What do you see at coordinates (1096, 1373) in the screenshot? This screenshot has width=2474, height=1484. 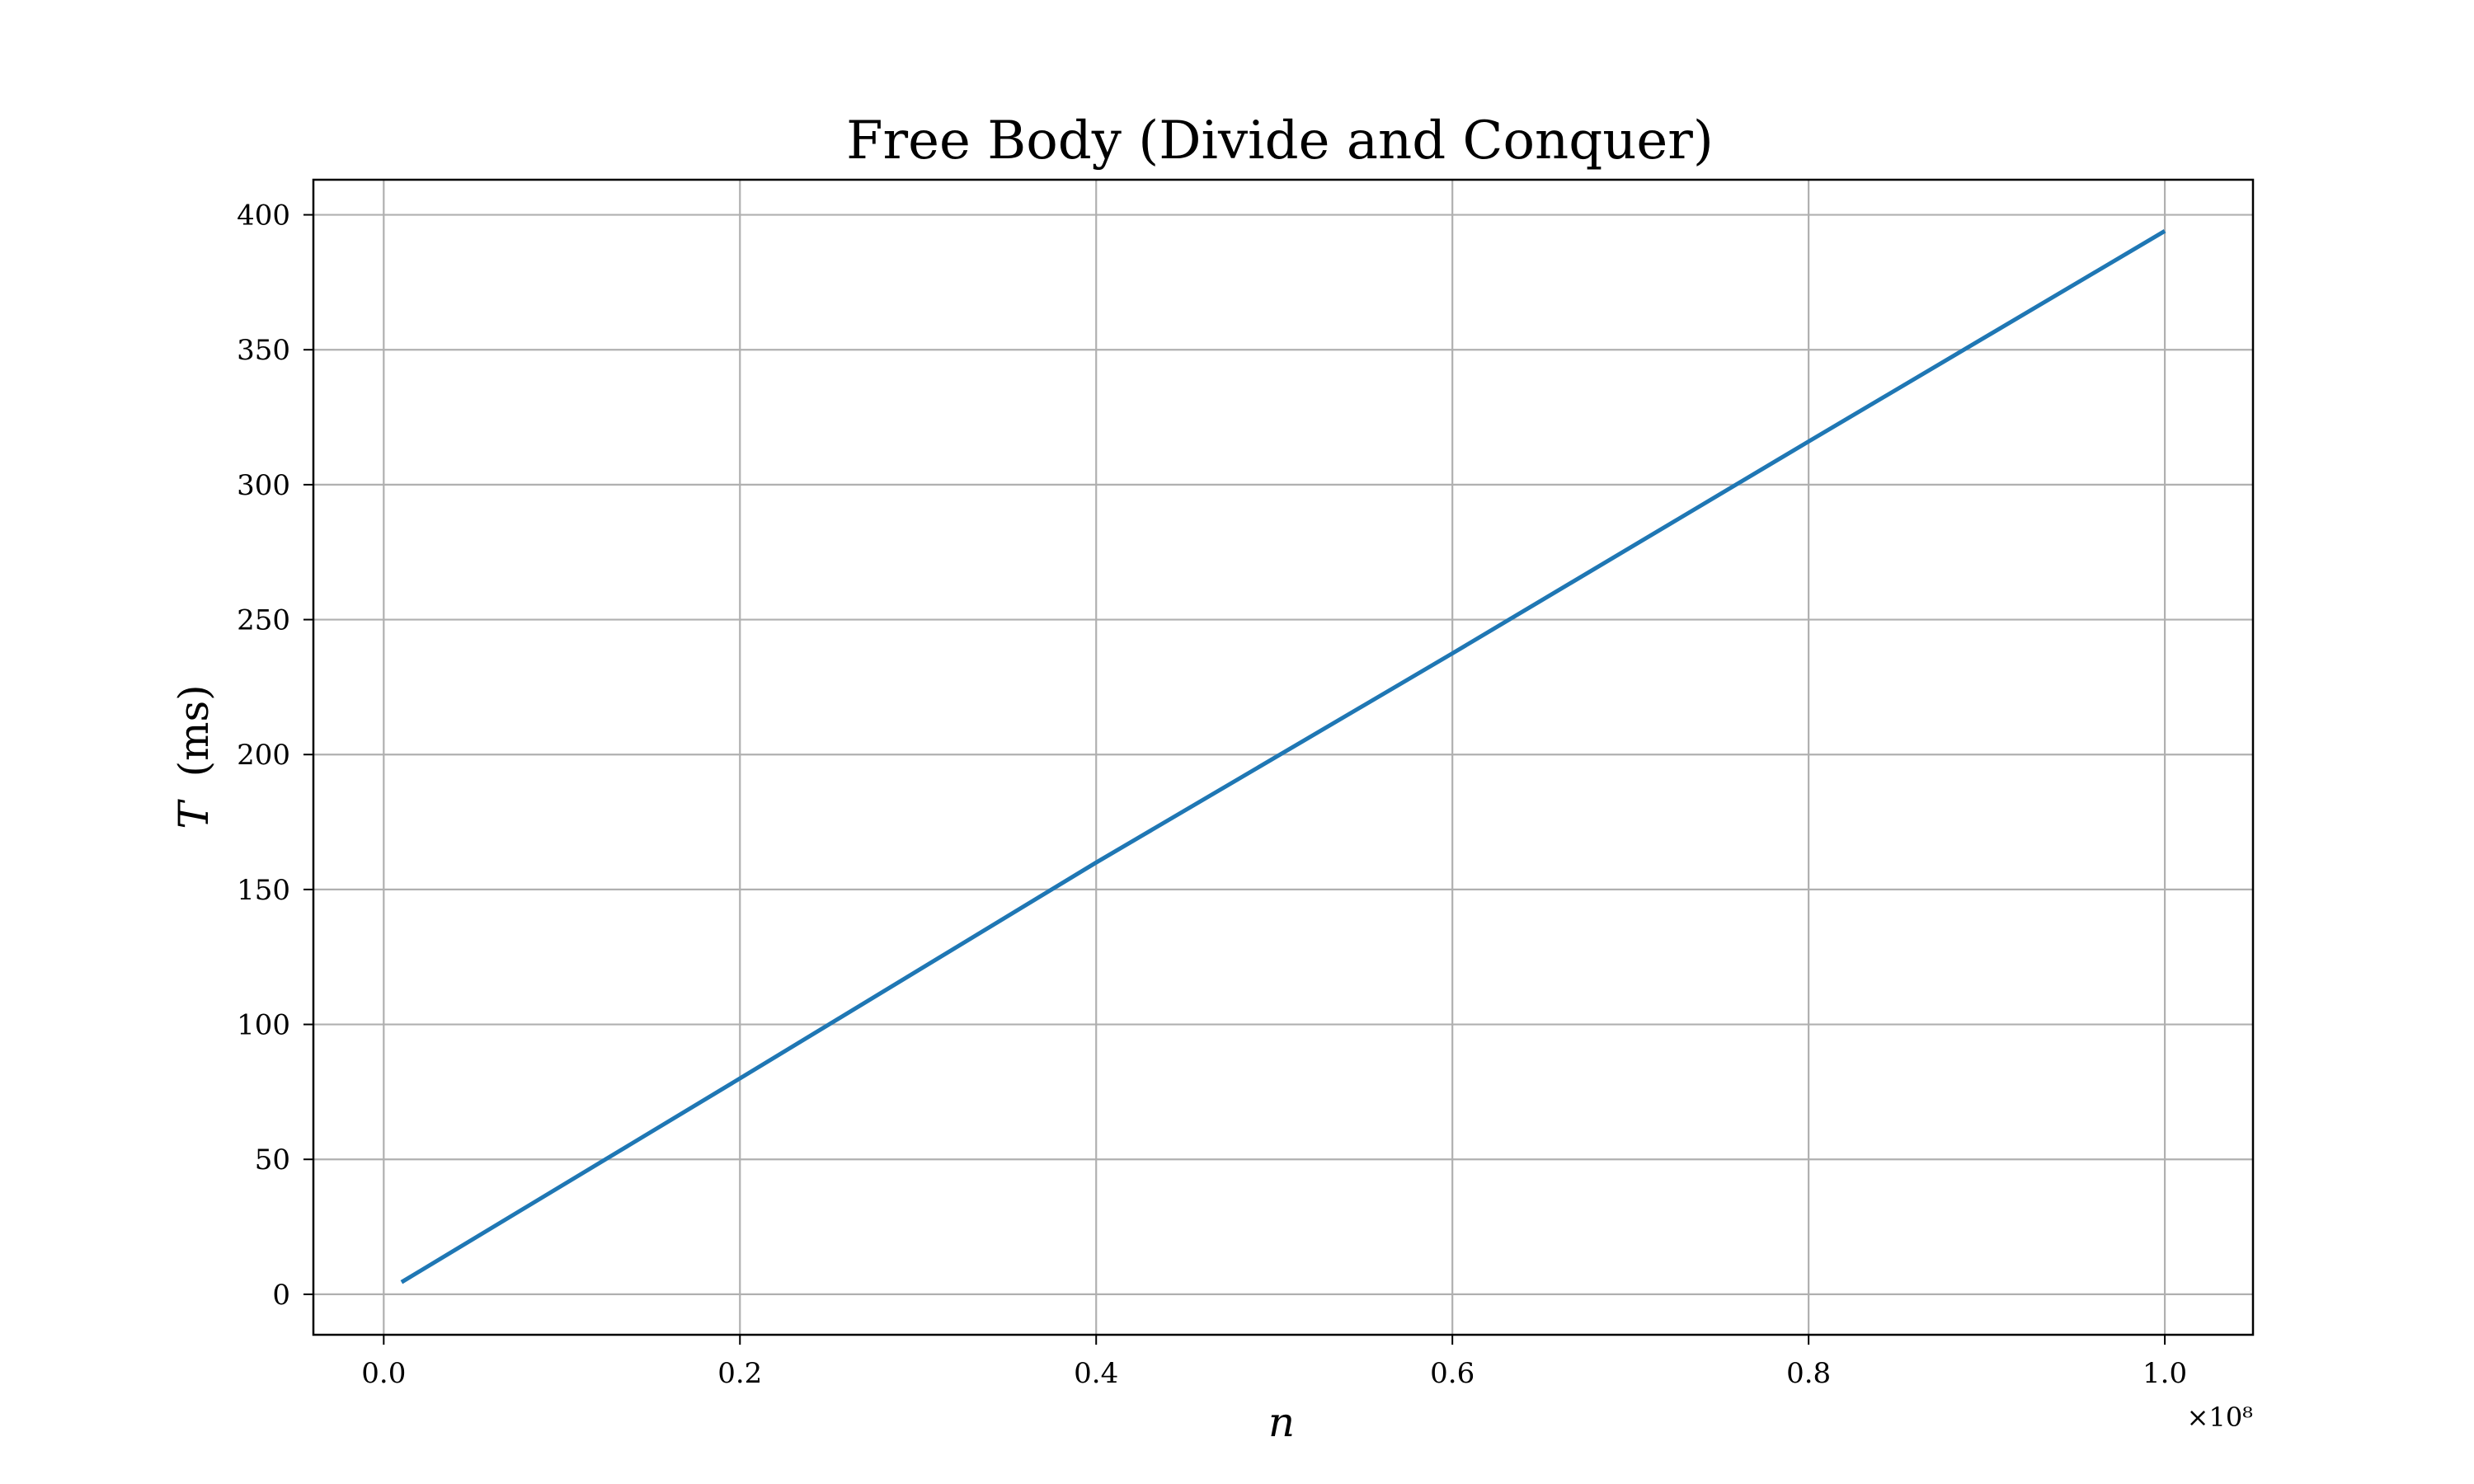 I see `x-tick-label: 0.4` at bounding box center [1096, 1373].